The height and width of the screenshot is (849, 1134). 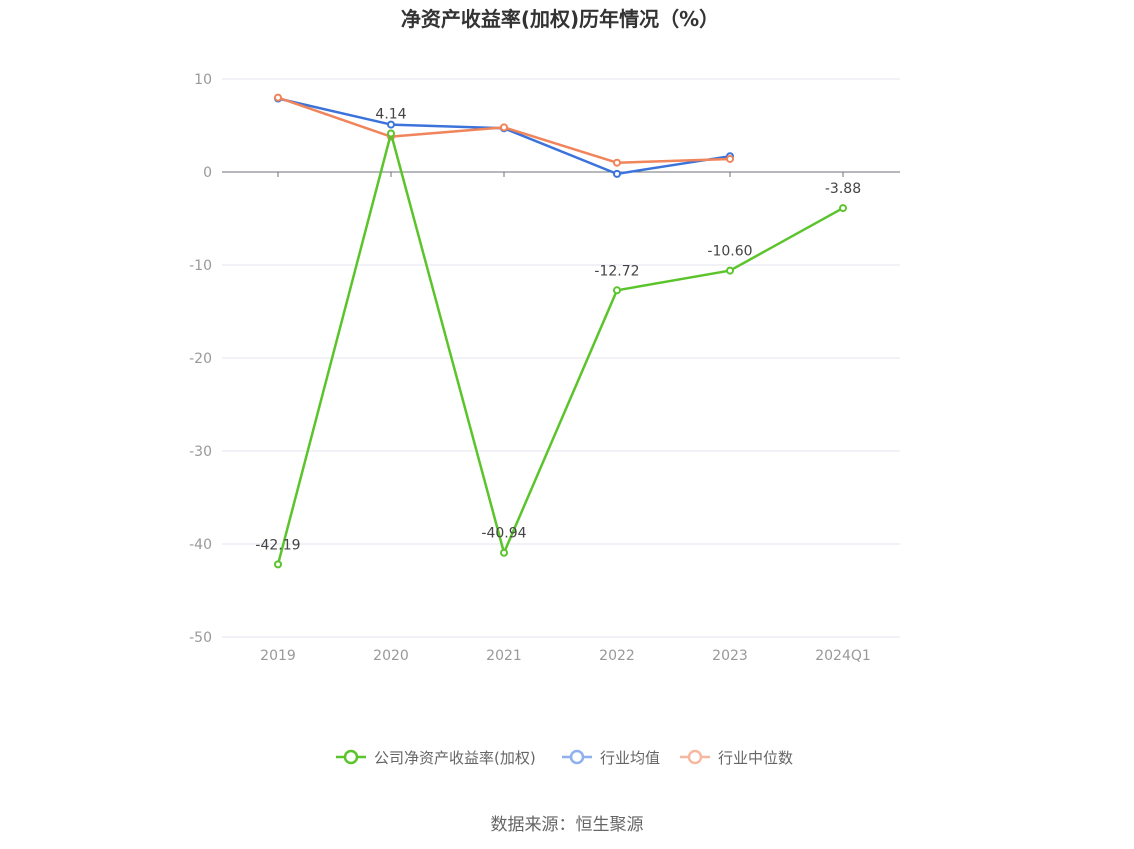 What do you see at coordinates (503, 534) in the screenshot?
I see `data-label: -40.94` at bounding box center [503, 534].